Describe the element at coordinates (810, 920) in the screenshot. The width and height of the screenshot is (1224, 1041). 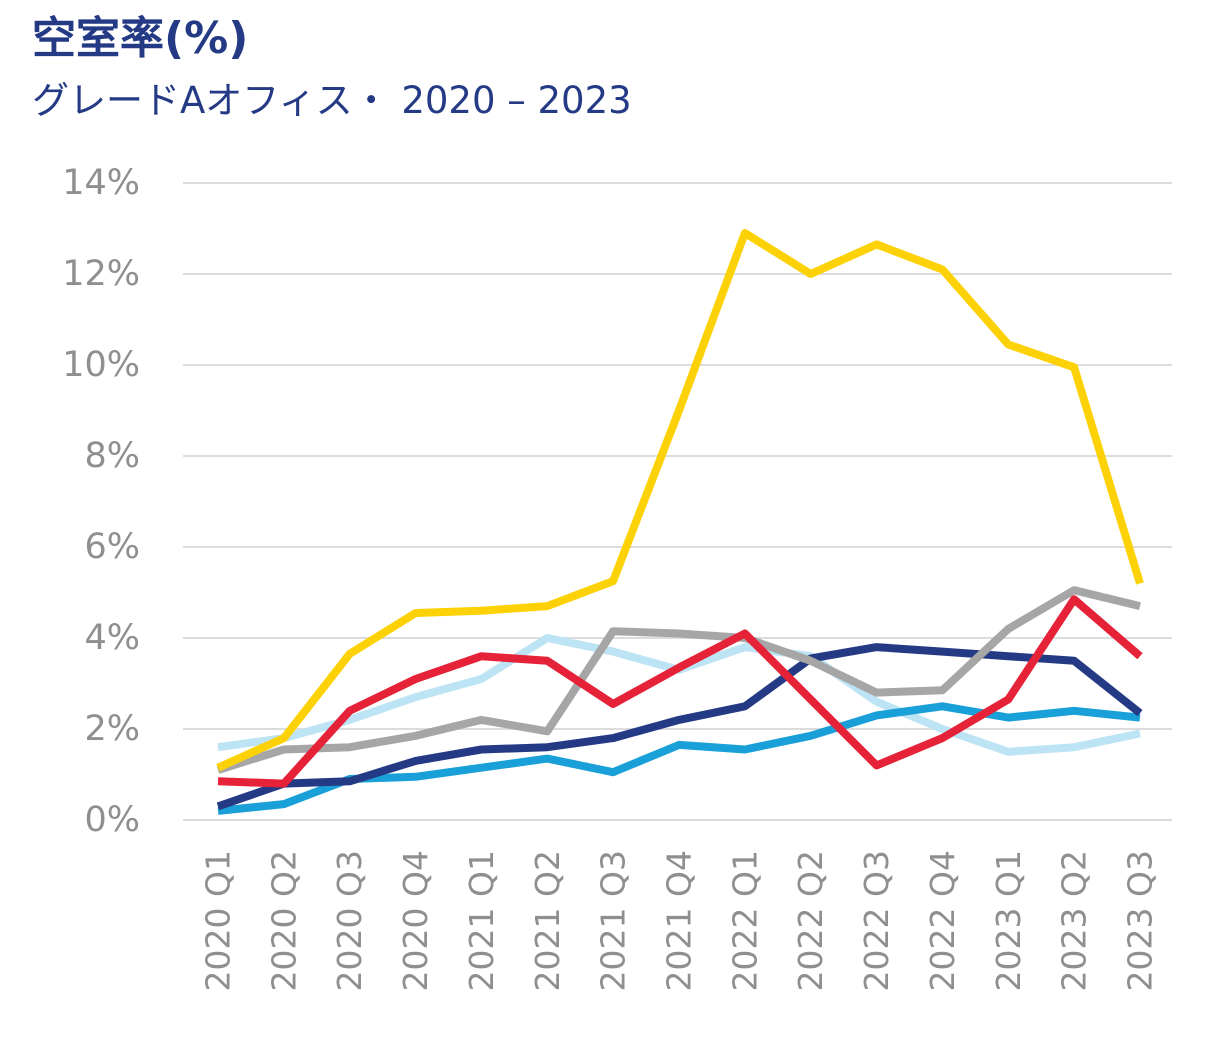
I see `x-tick-label: 2022 Q2` at that location.